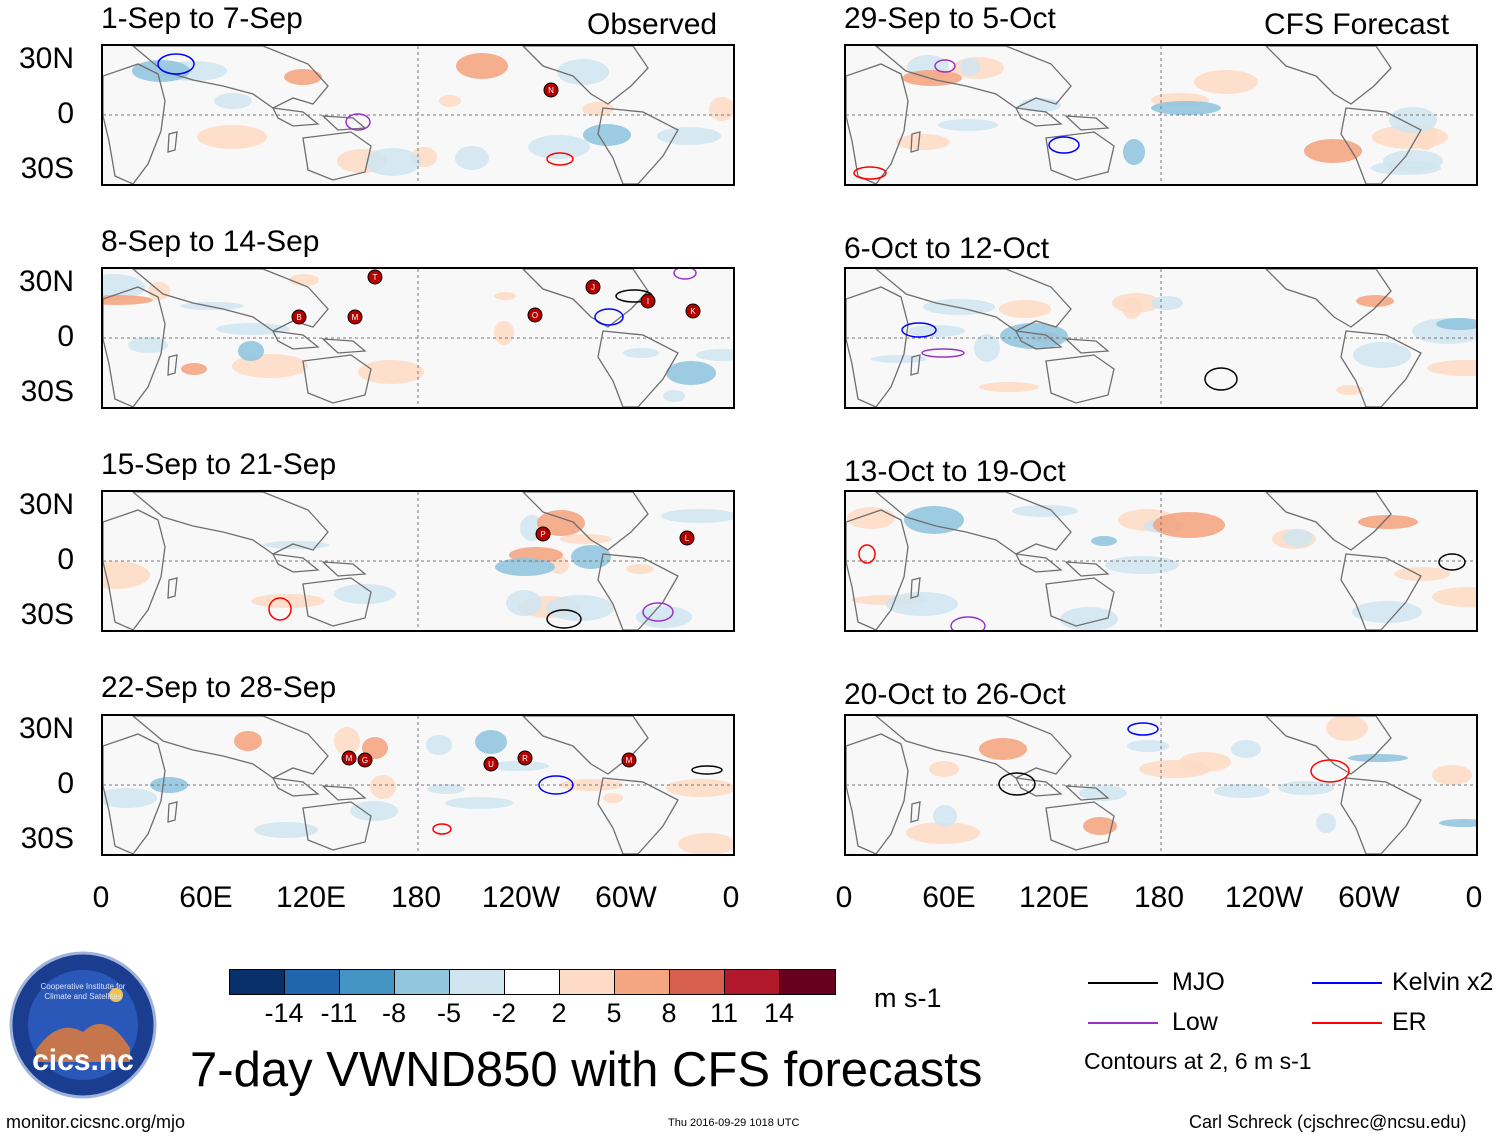 The width and height of the screenshot is (1510, 1137). Describe the element at coordinates (535, 315) in the screenshot. I see `storm-label: O` at that location.